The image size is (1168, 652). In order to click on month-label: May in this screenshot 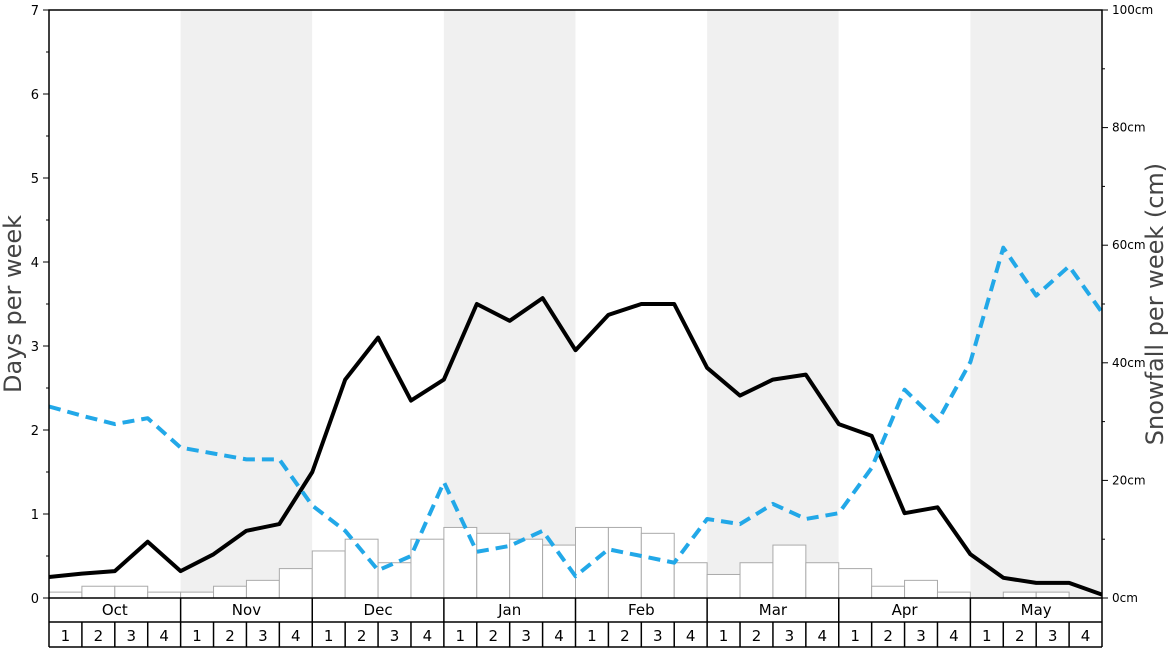, I will do `click(1036, 610)`.